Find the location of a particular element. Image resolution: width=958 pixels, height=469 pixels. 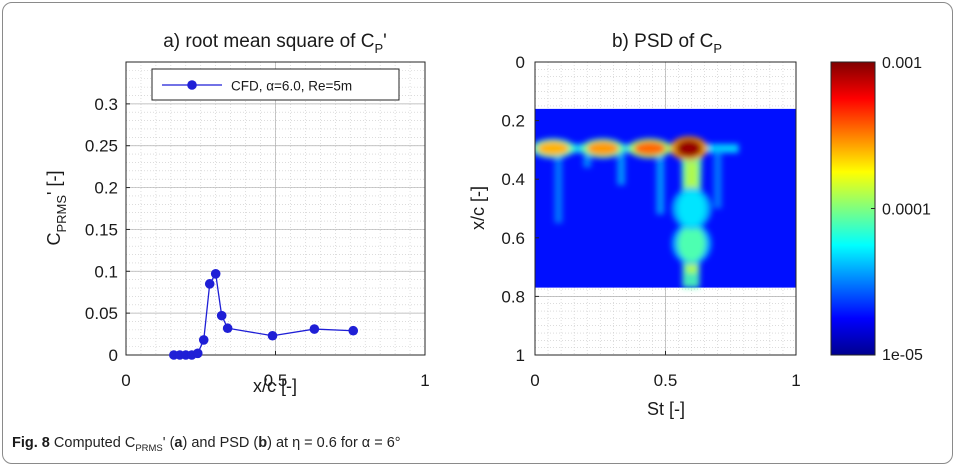

chart-a-title: a) root mean square of CP' is located at coordinates (275, 43).